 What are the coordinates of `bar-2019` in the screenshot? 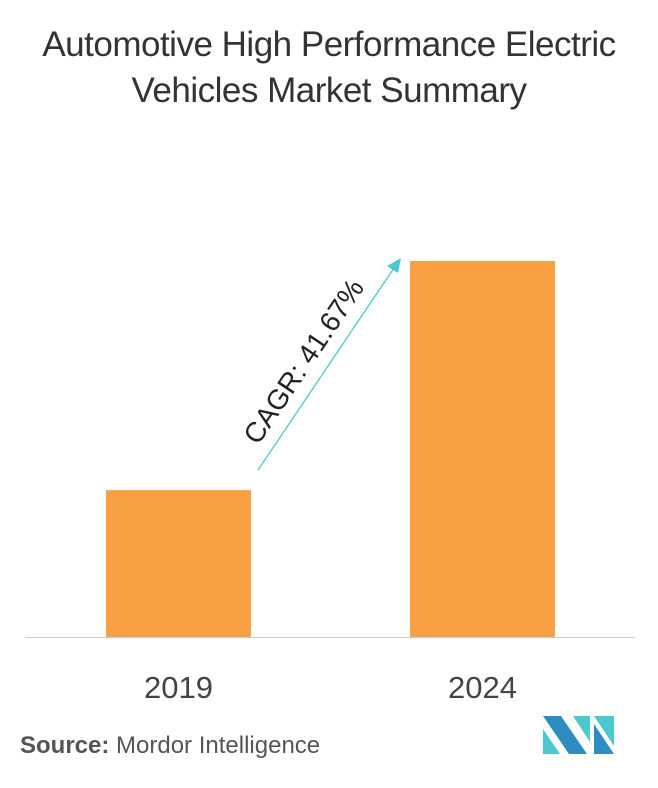 It's located at (178, 563).